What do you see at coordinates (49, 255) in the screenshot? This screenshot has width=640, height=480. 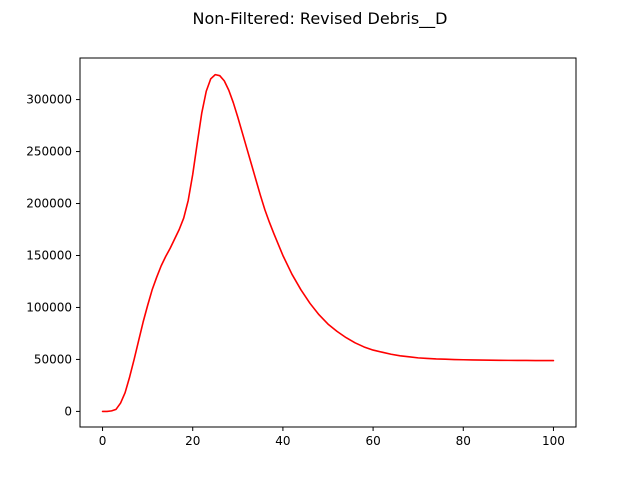 I see `y-tick-label: 150000` at bounding box center [49, 255].